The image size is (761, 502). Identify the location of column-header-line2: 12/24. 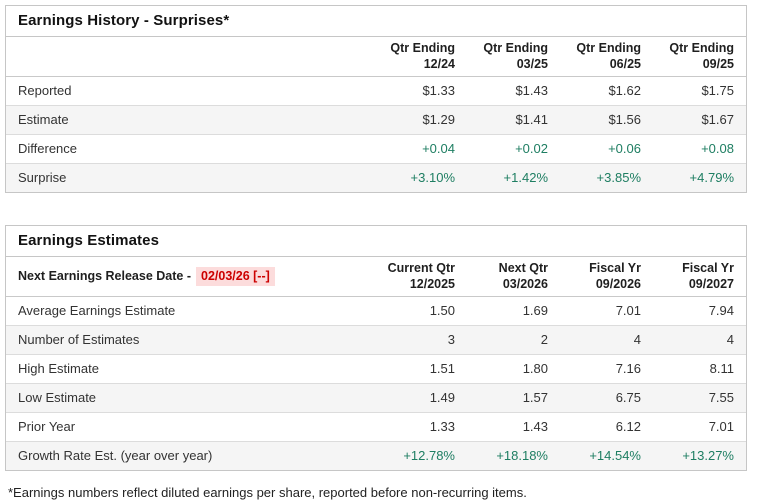
(439, 64).